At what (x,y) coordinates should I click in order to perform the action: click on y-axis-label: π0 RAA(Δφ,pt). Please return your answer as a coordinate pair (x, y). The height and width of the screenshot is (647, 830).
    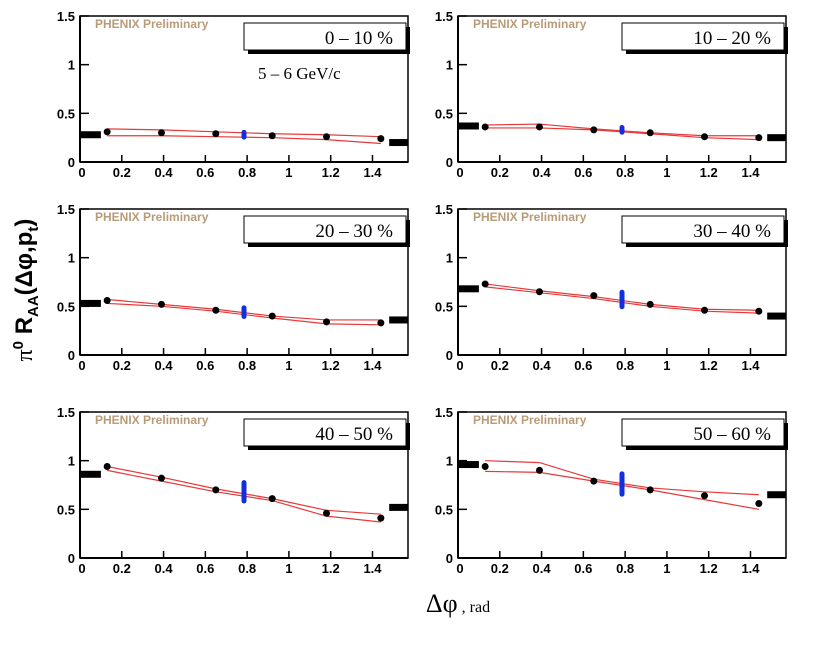
    Looking at the image, I should click on (26, 290).